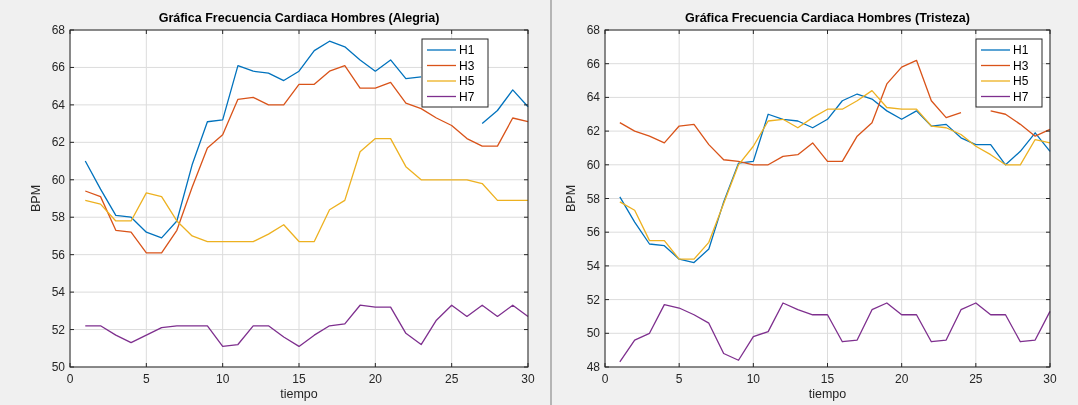 The image size is (1078, 405). What do you see at coordinates (593, 367) in the screenshot?
I see `y-tick-label: 48` at bounding box center [593, 367].